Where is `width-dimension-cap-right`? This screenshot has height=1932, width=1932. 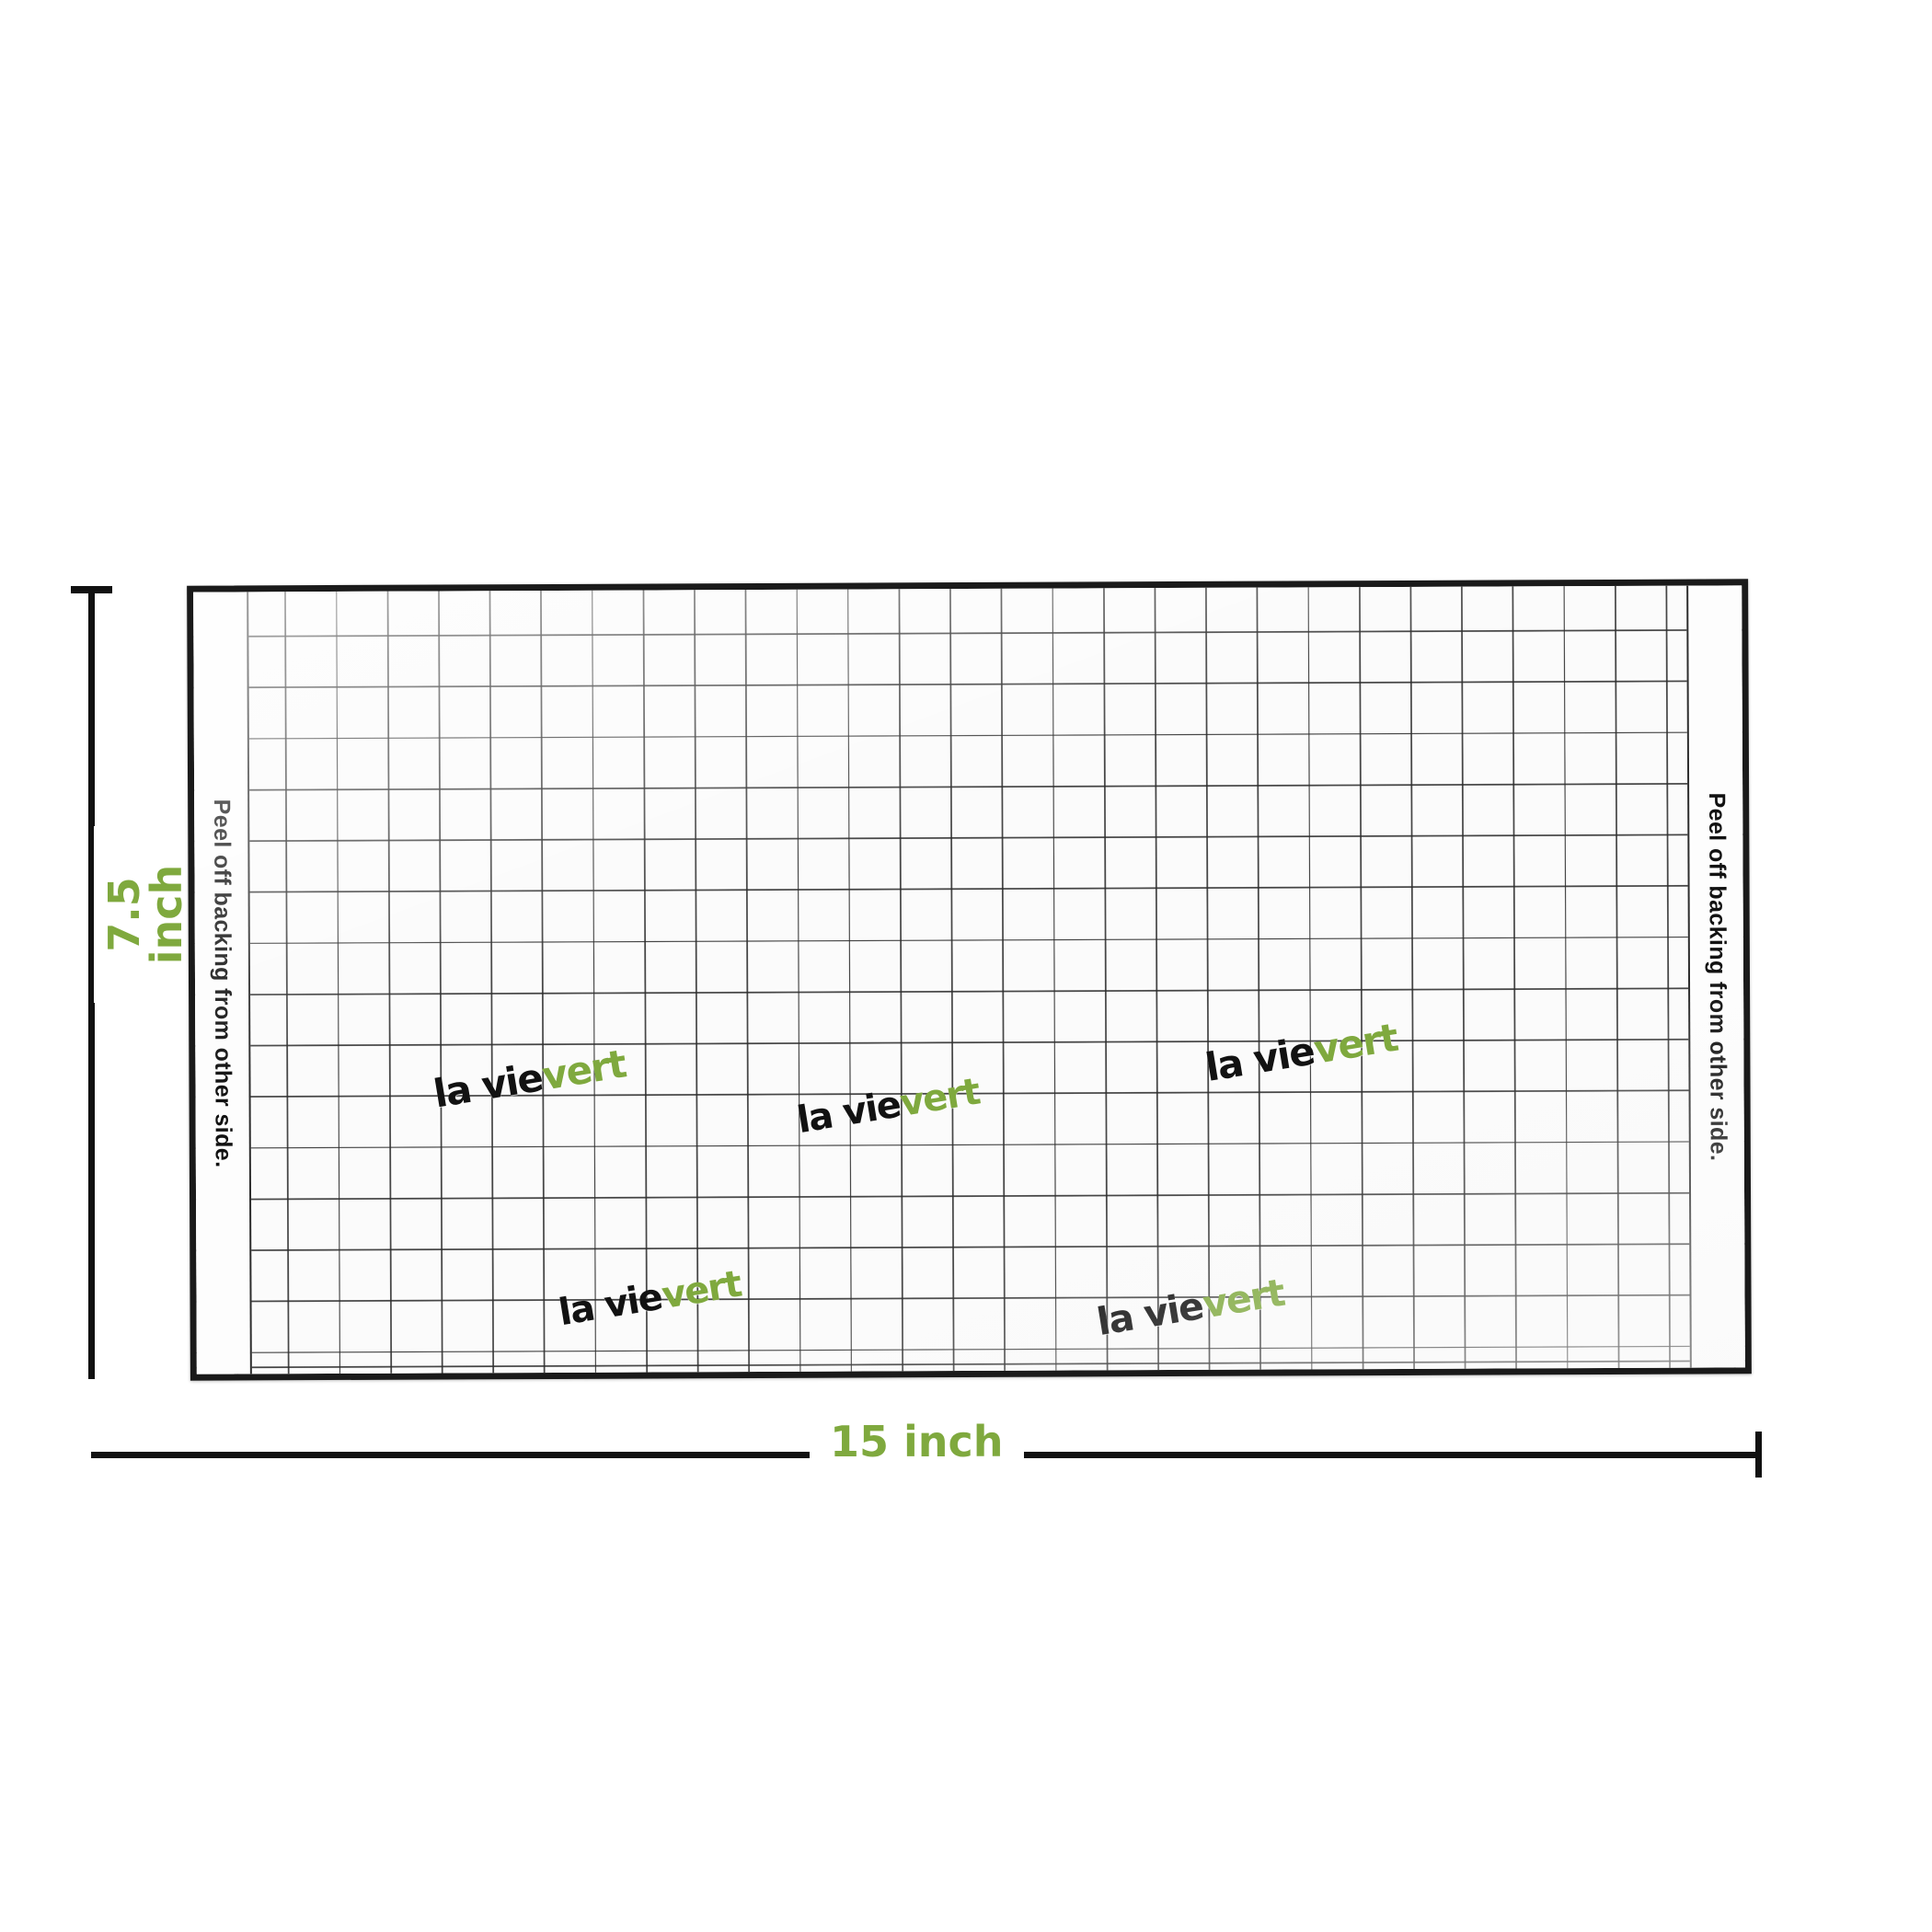 width-dimension-cap-right is located at coordinates (1758, 1455).